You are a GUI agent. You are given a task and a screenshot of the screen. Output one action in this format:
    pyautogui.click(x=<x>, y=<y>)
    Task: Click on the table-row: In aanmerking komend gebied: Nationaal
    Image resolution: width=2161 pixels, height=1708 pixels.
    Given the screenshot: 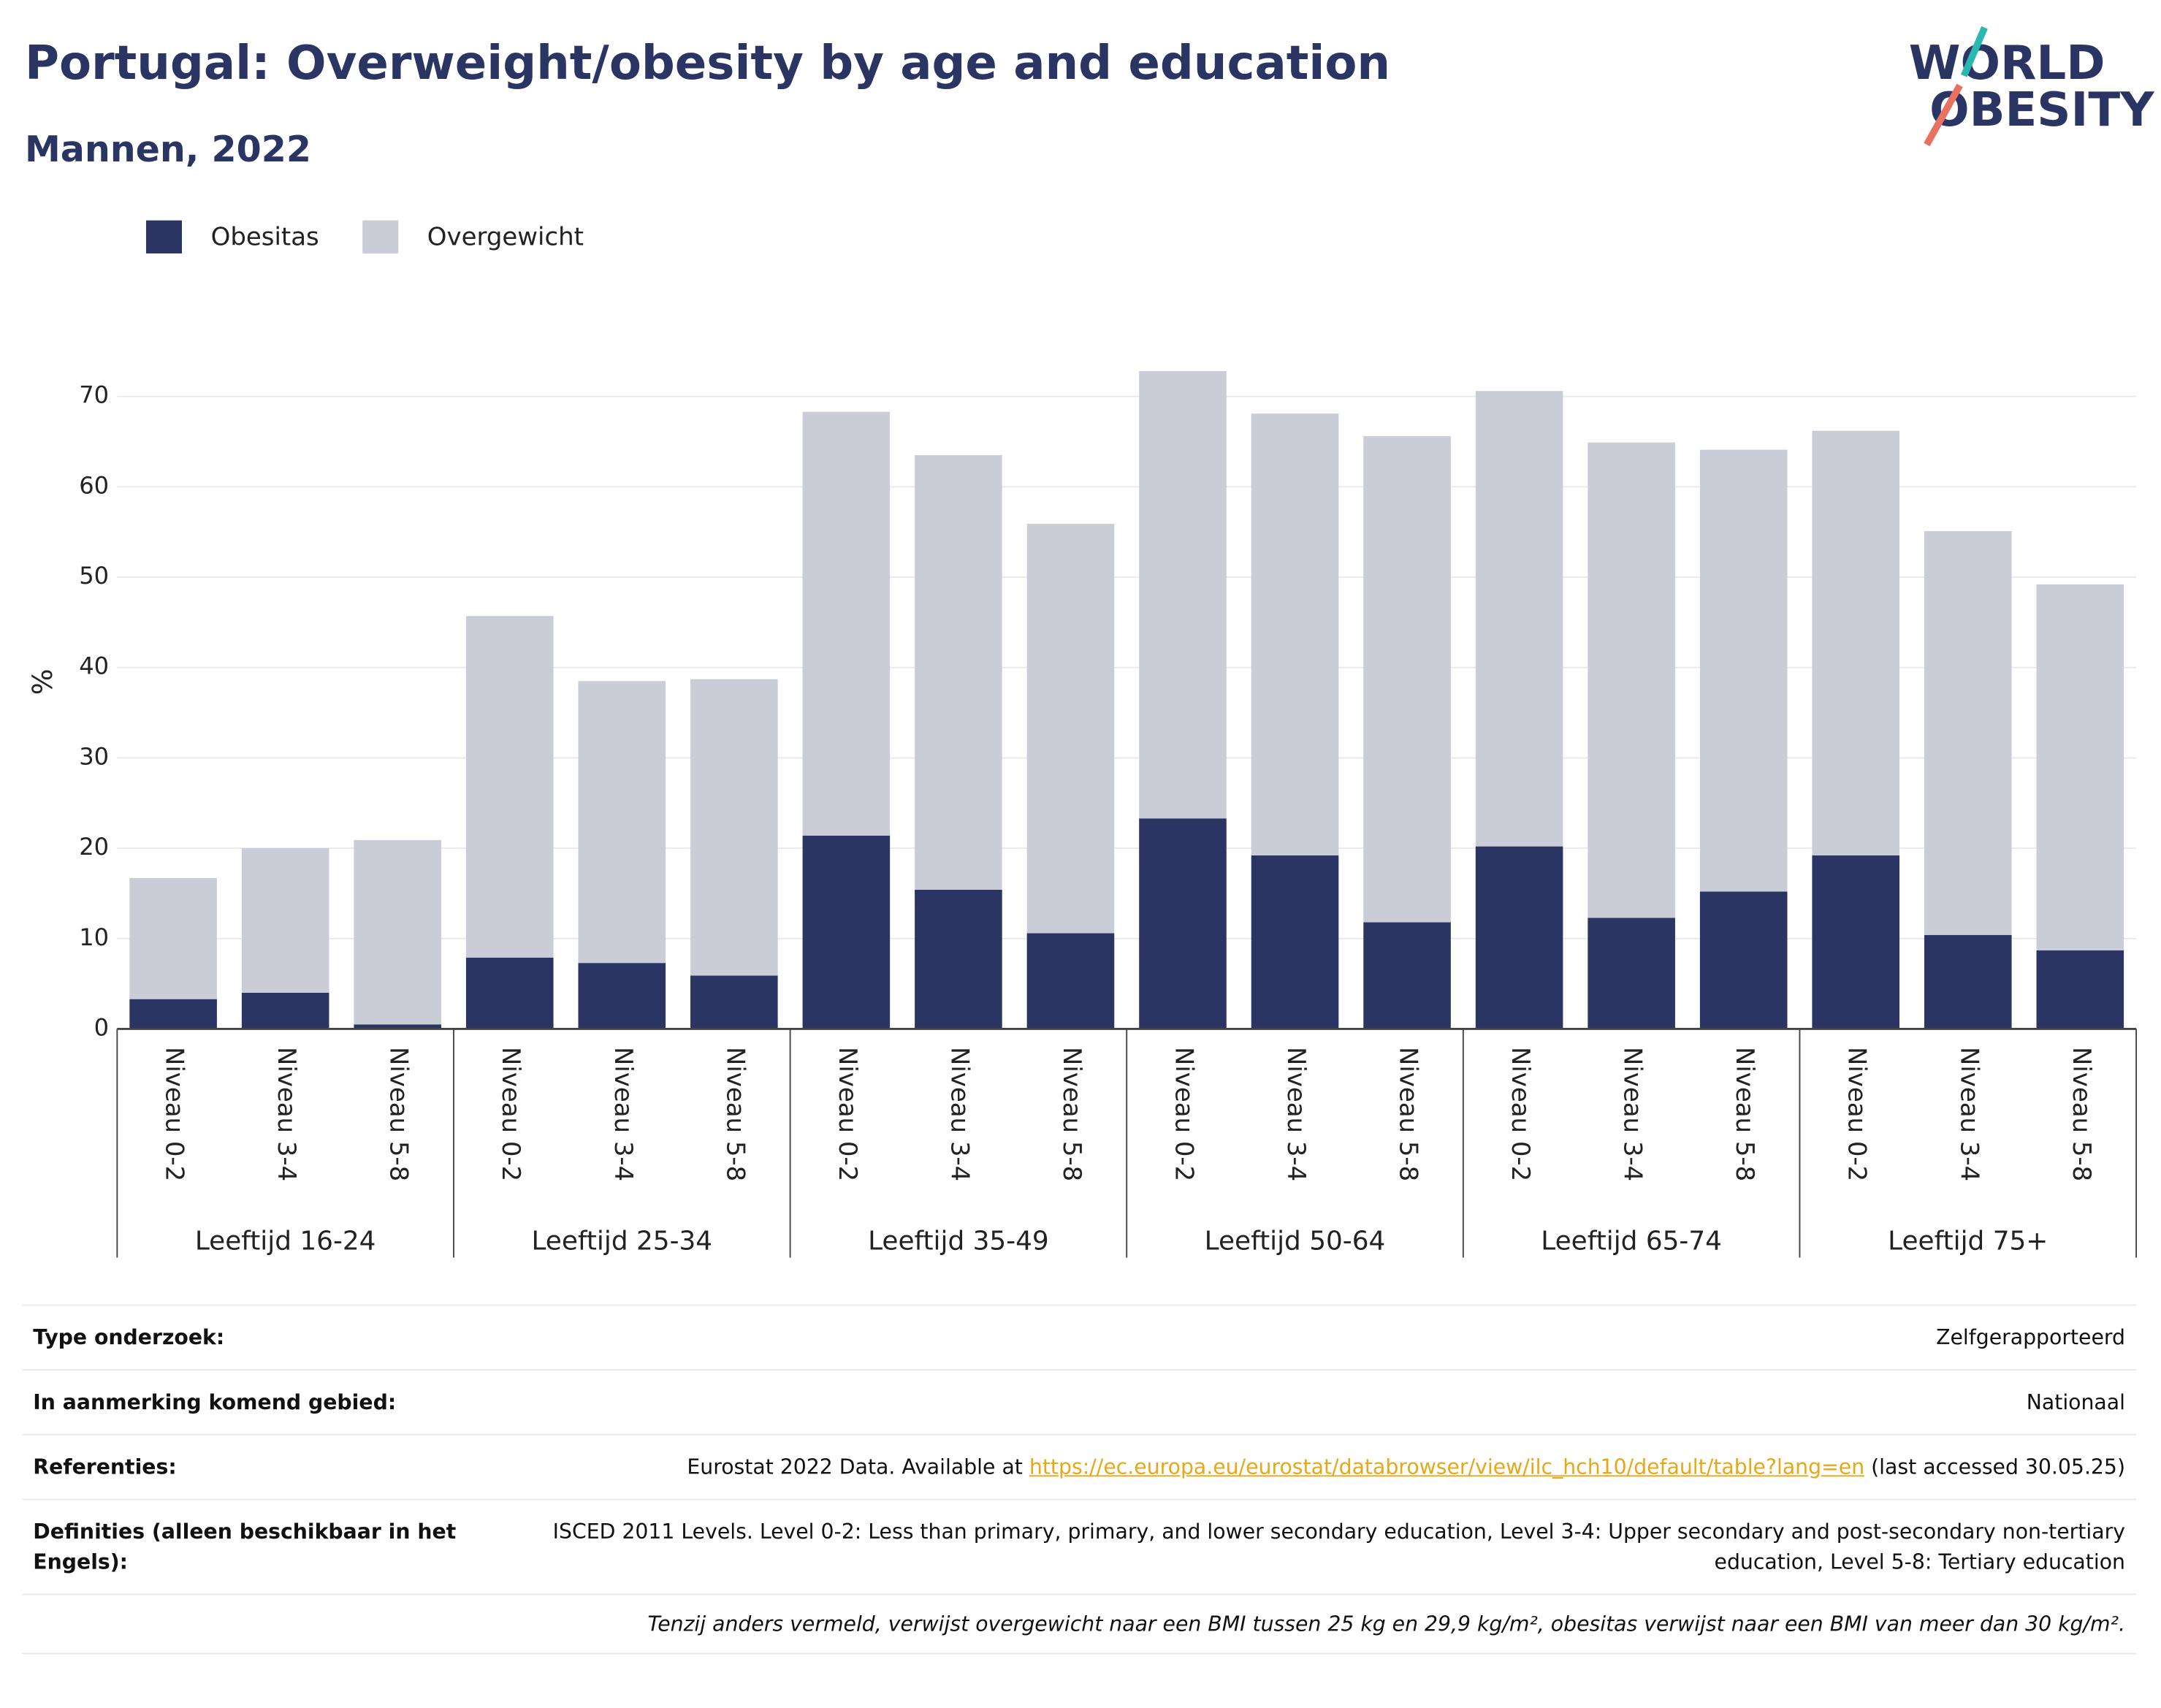 What is the action you would take?
    pyautogui.click(x=1079, y=1401)
    